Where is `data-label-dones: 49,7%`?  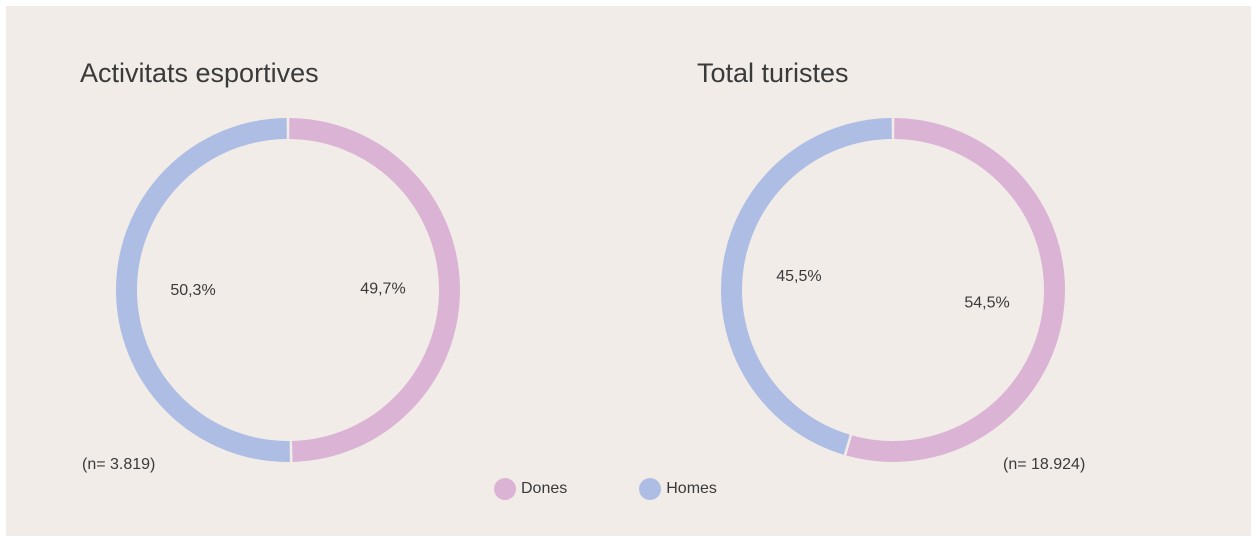 data-label-dones: 49,7% is located at coordinates (382, 288).